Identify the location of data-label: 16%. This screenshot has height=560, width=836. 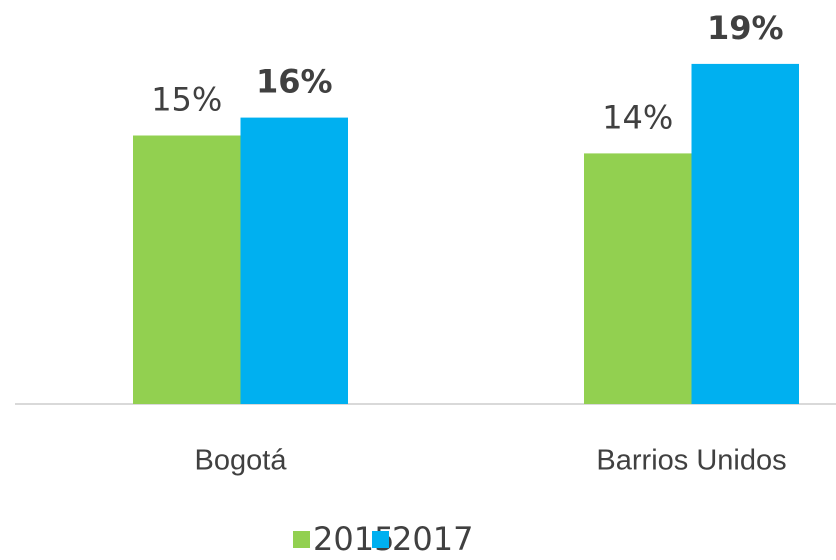
(294, 82).